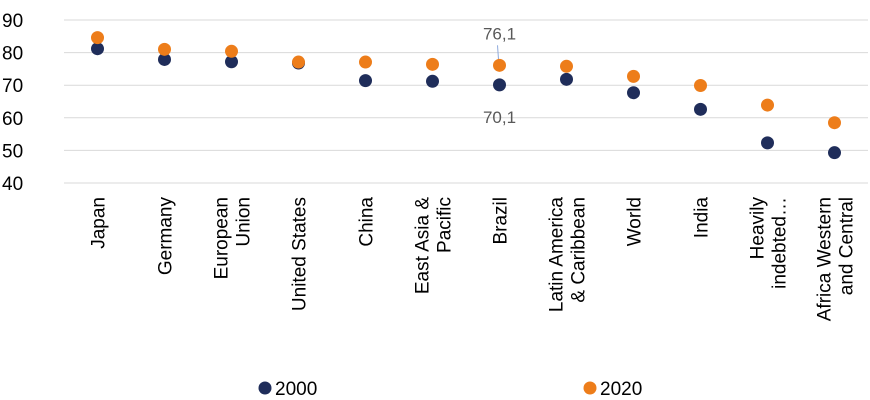 This screenshot has height=400, width=870. What do you see at coordinates (498, 52) in the screenshot?
I see `annotation-leader` at bounding box center [498, 52].